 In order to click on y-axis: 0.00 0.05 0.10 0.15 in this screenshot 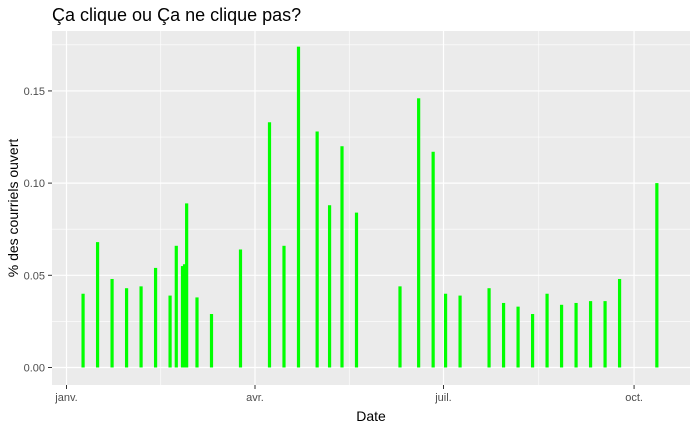, I will do `click(38, 230)`.